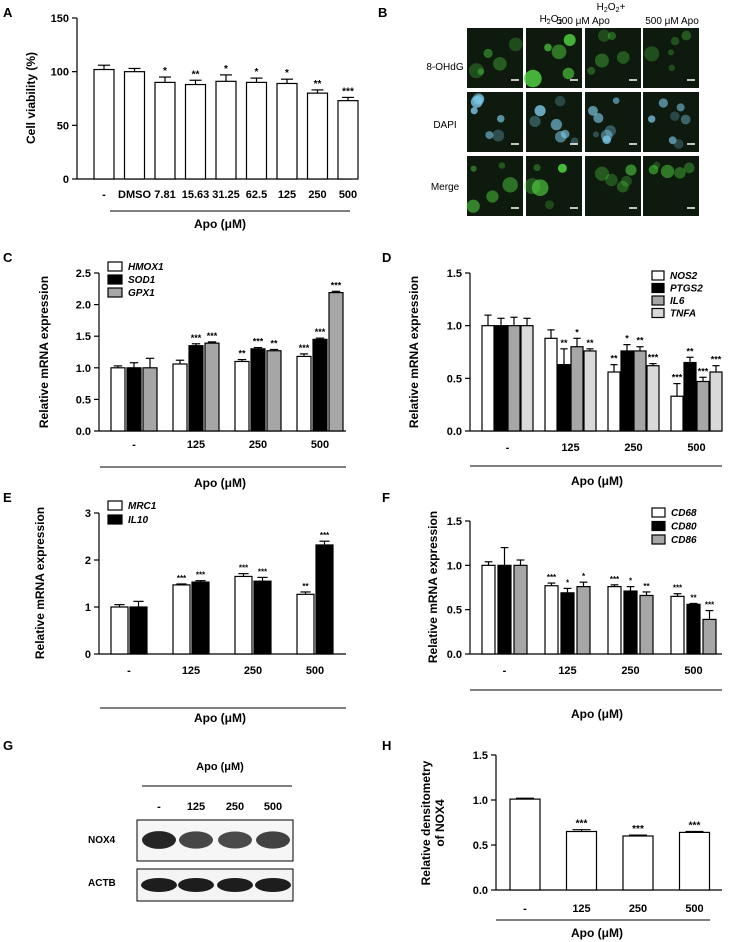  What do you see at coordinates (315, 671) in the screenshot?
I see `chart-e-category-label: 500` at bounding box center [315, 671].